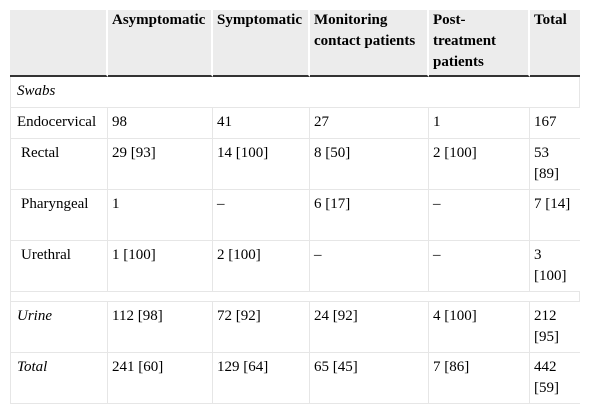  Describe the element at coordinates (479, 378) in the screenshot. I see `table-cell: 7 [86]` at that location.